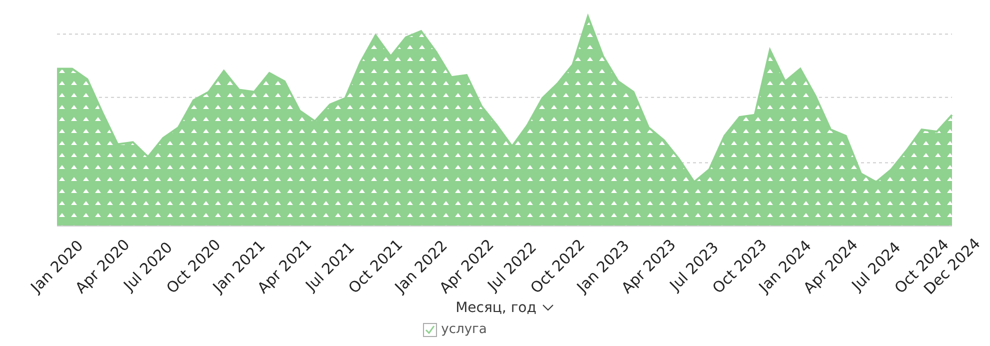 This screenshot has width=990, height=346. Describe the element at coordinates (464, 329) in the screenshot. I see `legend-label: услуга` at that location.